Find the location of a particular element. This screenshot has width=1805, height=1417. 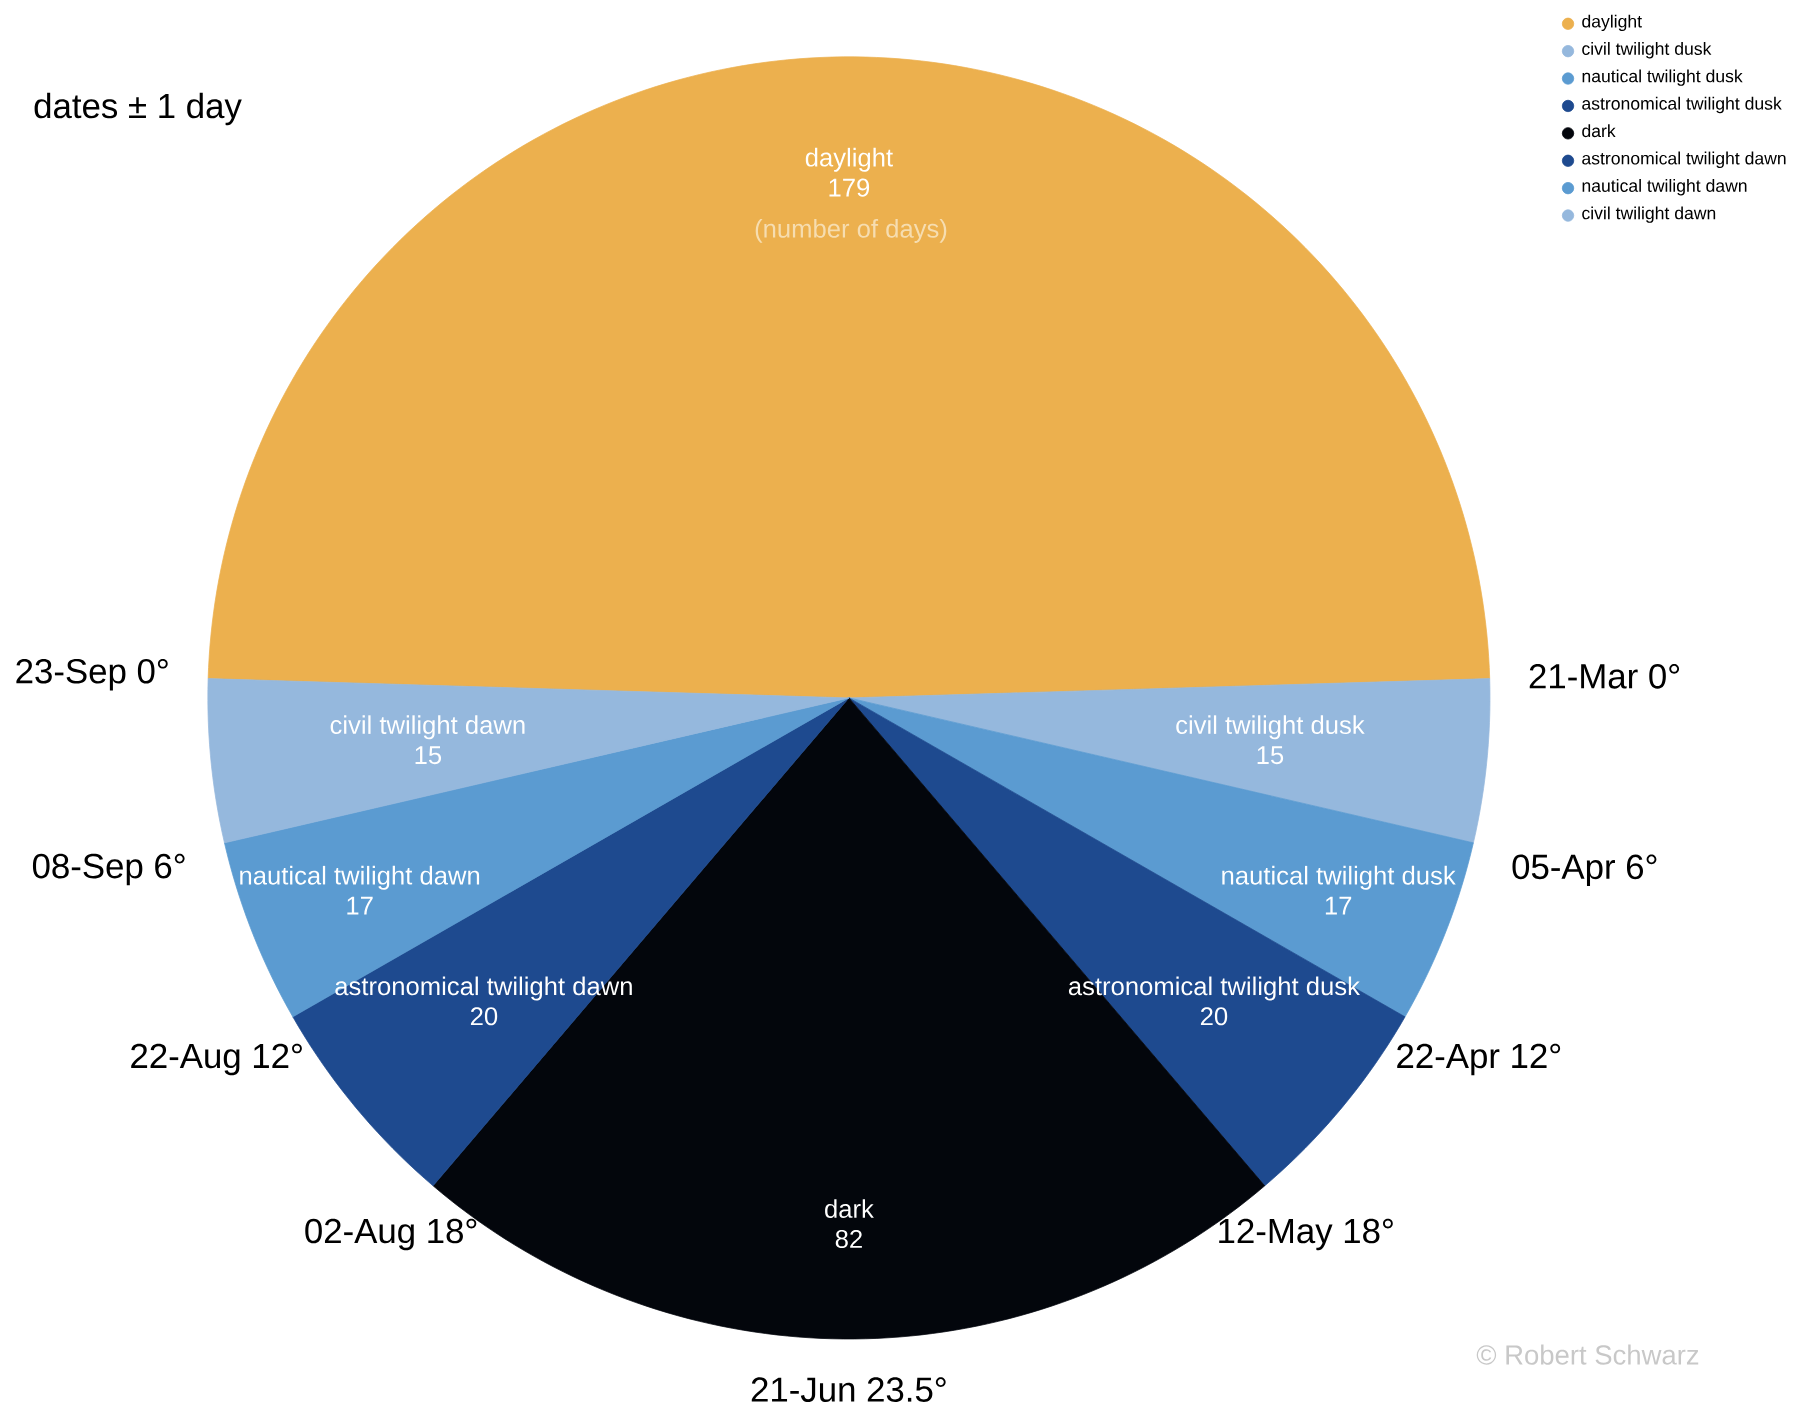

legend-label: nautical twilight dawn is located at coordinates (1664, 187).